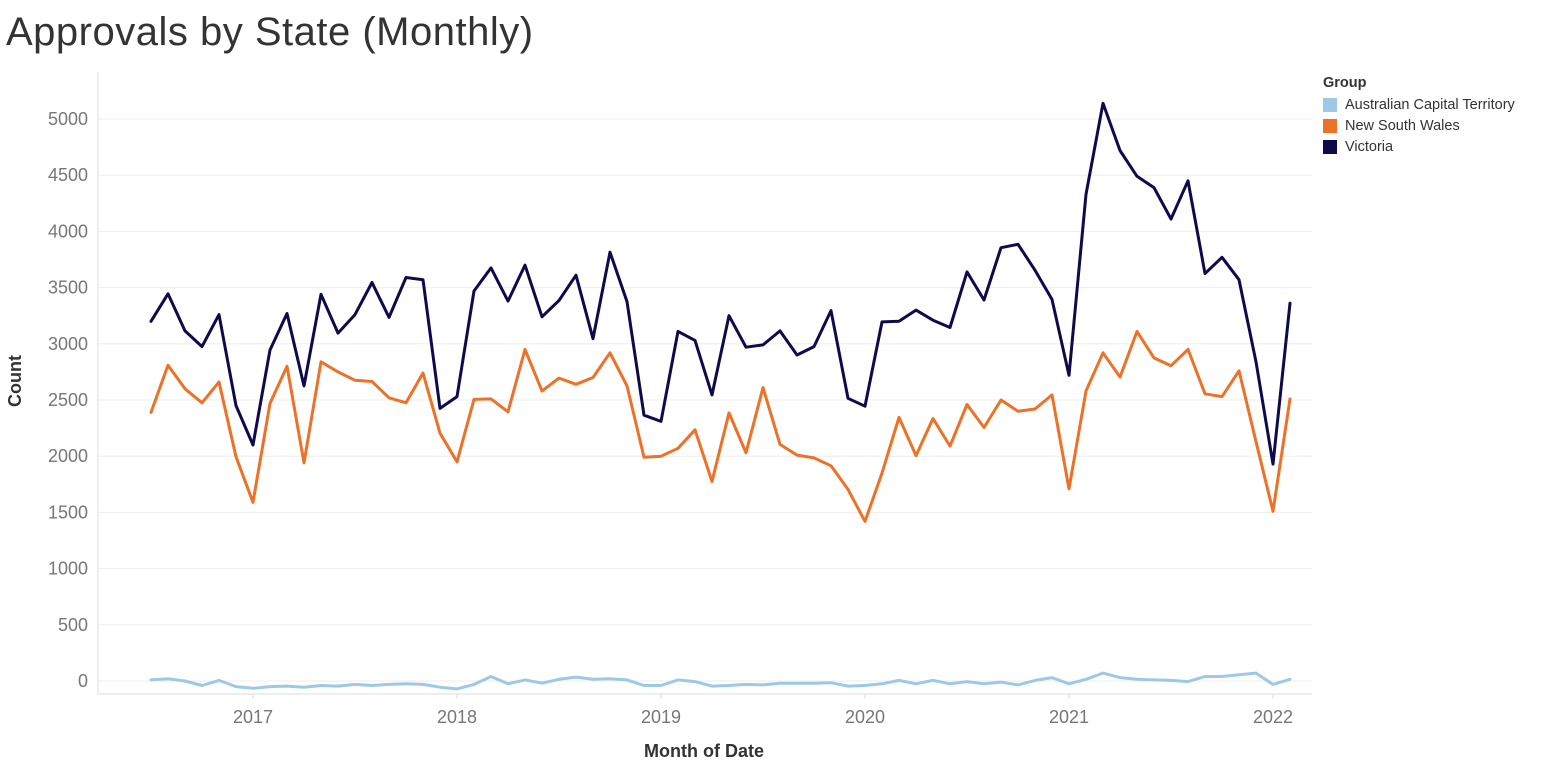  I want to click on x-axis-title: Month of Date, so click(704, 751).